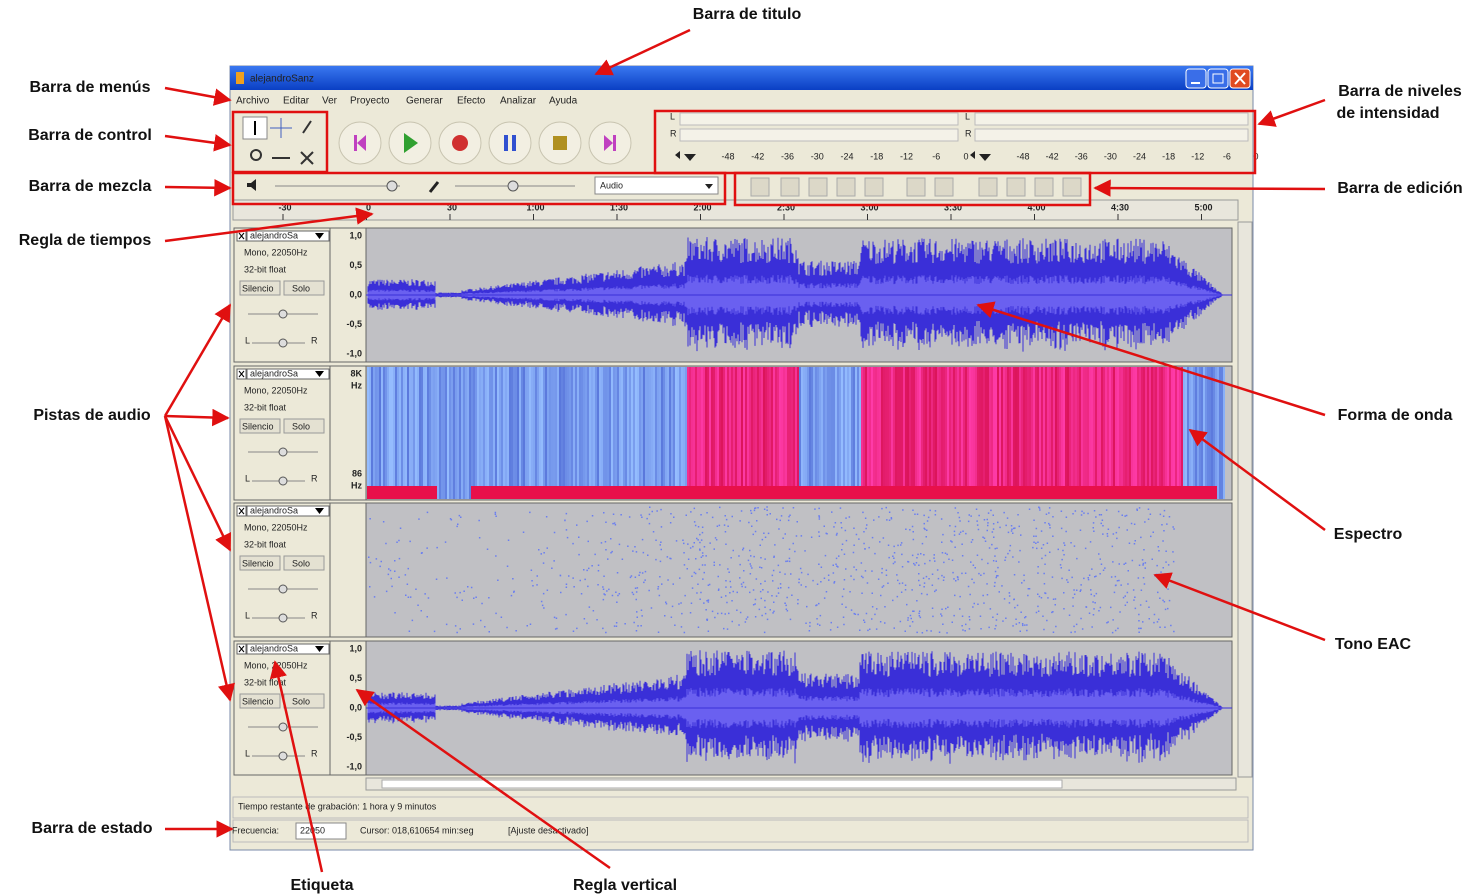 The image size is (1481, 896). Describe the element at coordinates (518, 101) in the screenshot. I see `menu-item: Analizar` at that location.